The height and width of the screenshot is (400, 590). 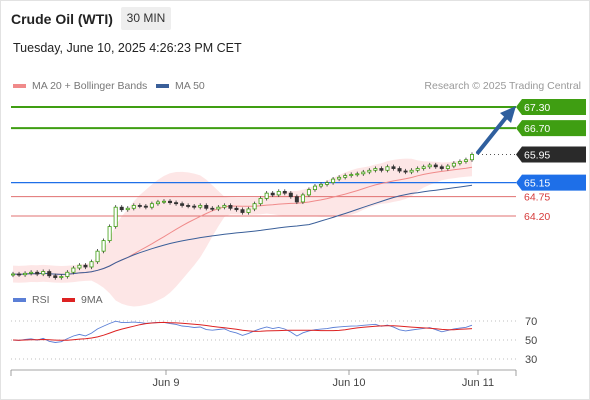 I want to click on x-tick-label: Jun 10, so click(x=348, y=383).